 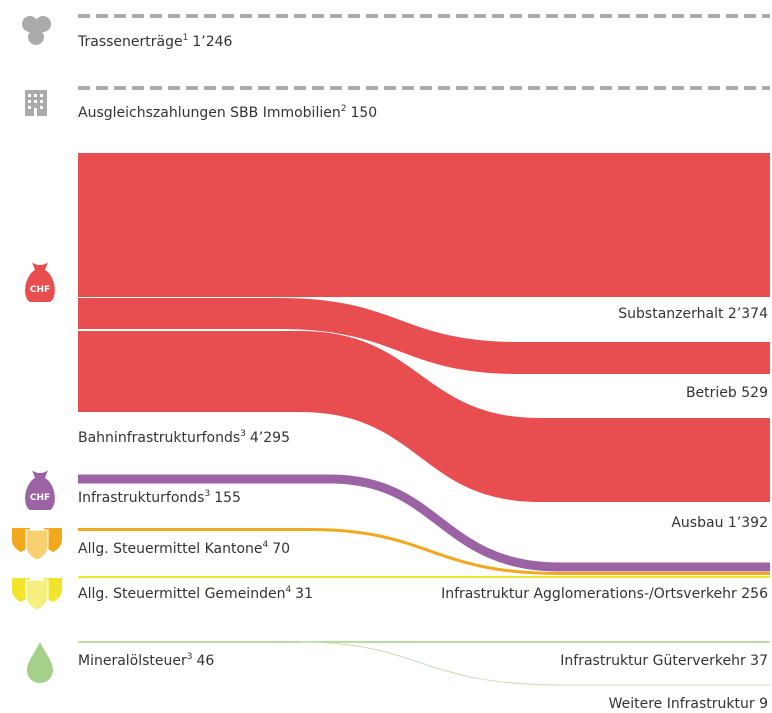 What do you see at coordinates (36, 30) in the screenshot?
I see `icon-trassen` at bounding box center [36, 30].